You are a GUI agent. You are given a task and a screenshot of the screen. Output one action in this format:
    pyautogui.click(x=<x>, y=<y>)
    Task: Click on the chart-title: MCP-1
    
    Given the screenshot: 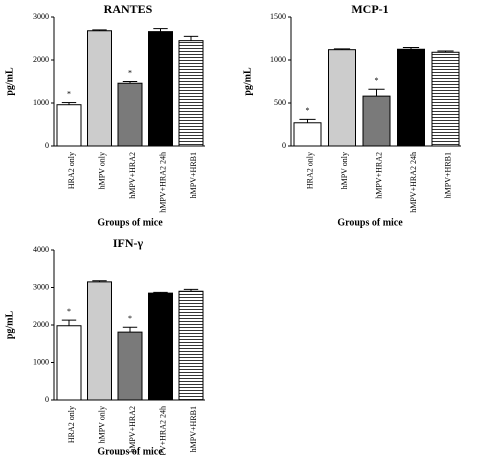 What is the action you would take?
    pyautogui.click(x=369, y=9)
    